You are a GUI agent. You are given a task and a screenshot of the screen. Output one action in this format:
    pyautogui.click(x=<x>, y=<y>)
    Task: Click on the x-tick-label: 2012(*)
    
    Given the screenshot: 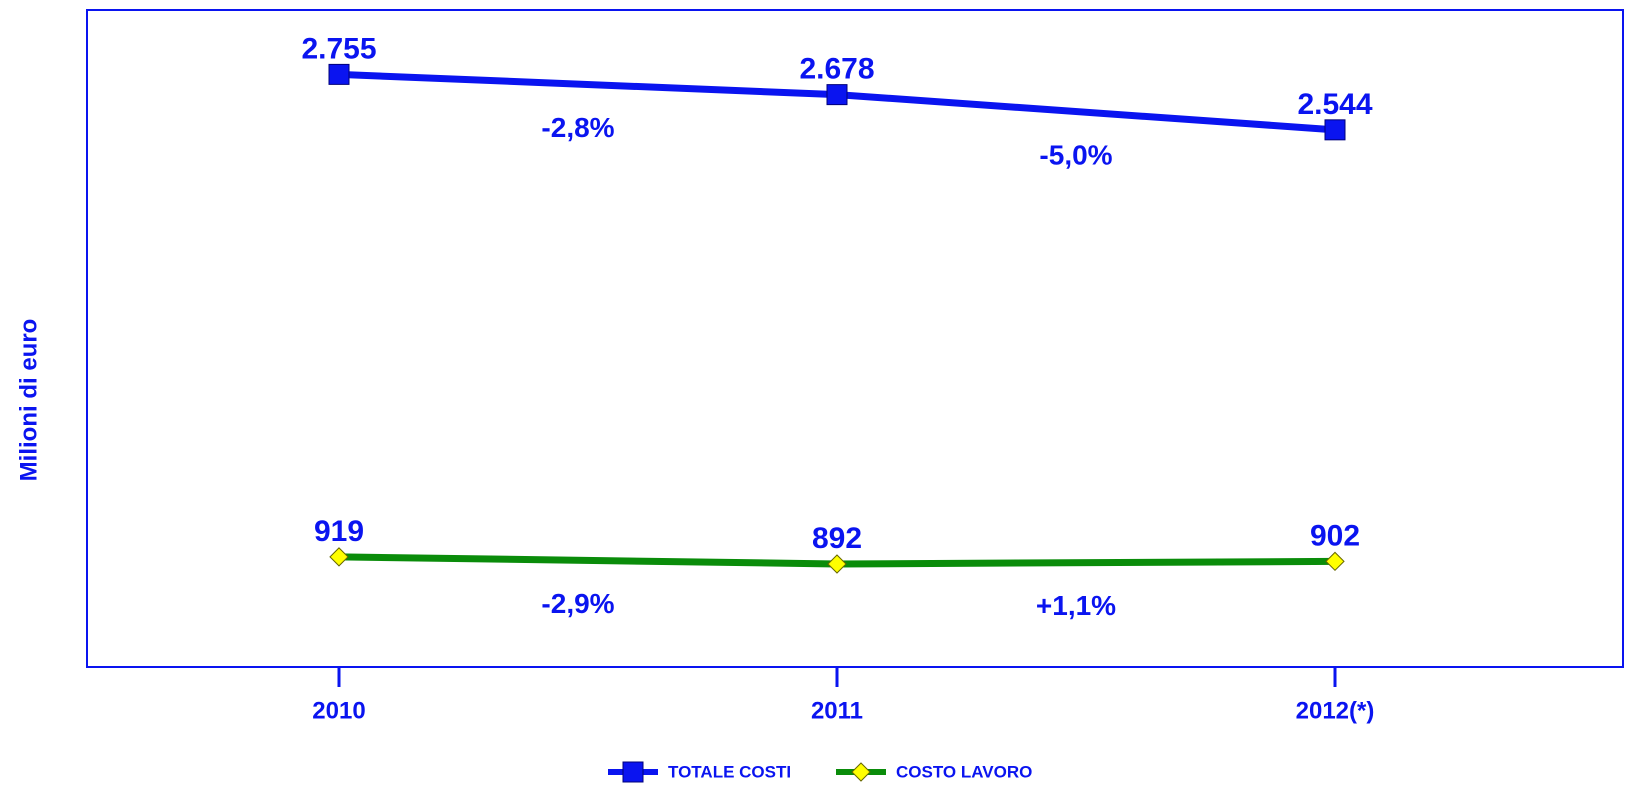 What is the action you would take?
    pyautogui.click(x=1335, y=710)
    